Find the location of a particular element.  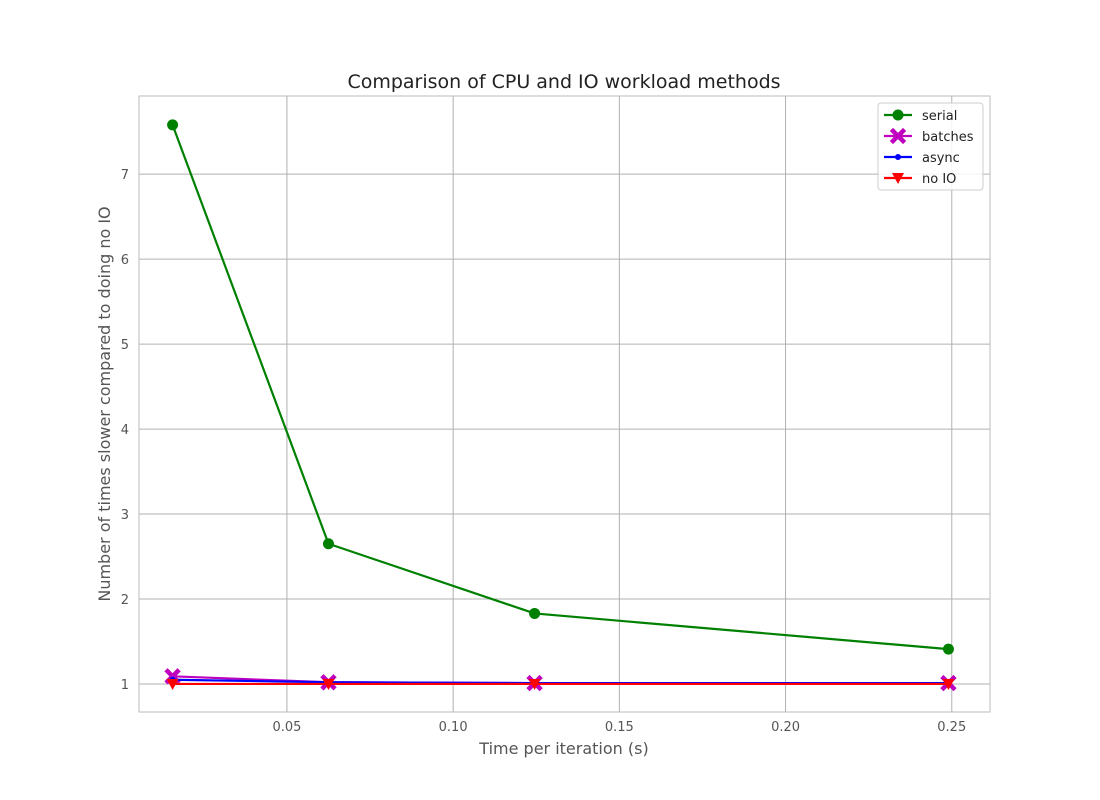

legend-entry-async: async is located at coordinates (922, 158).